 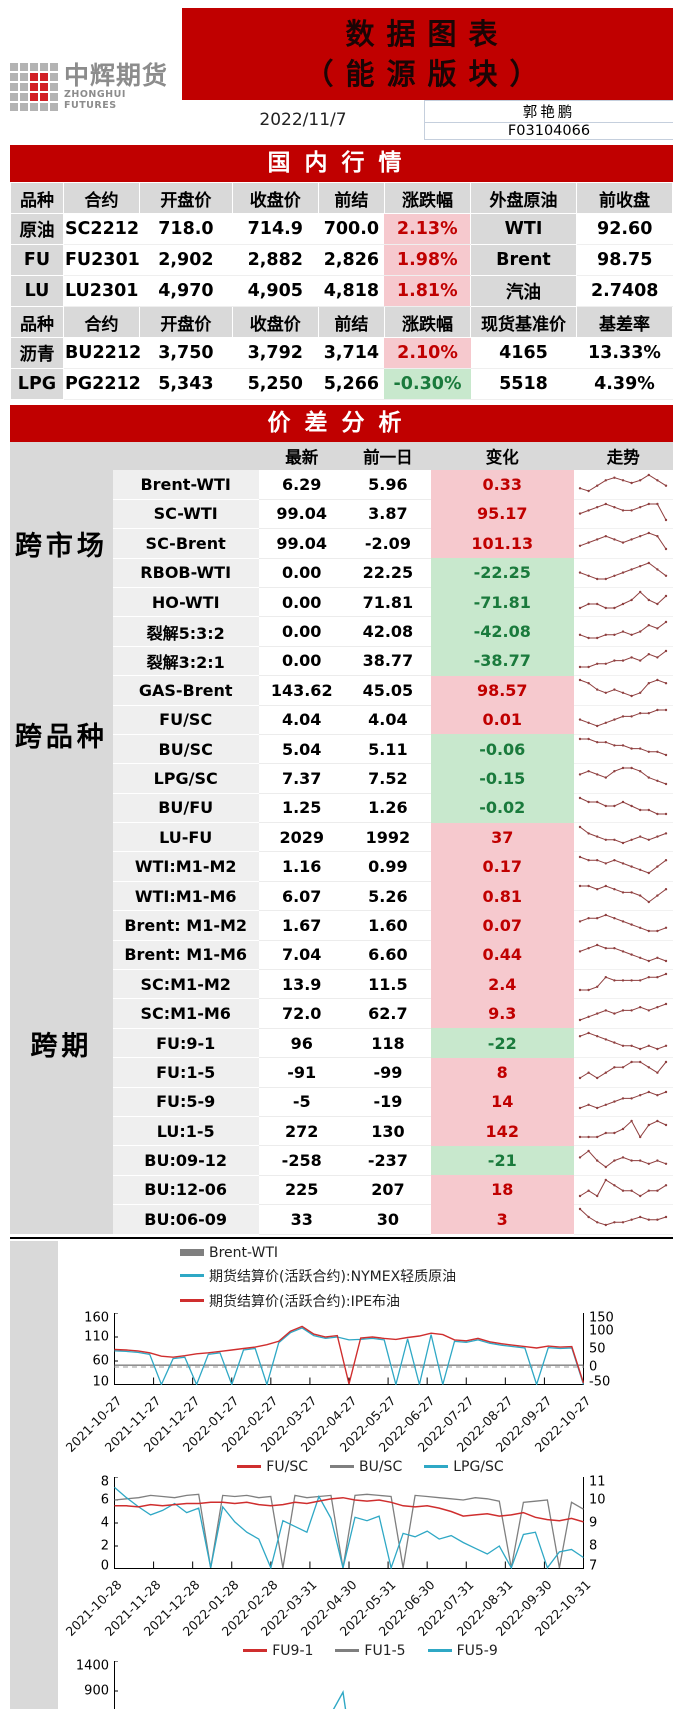 I want to click on value-cell: 4165, so click(x=523, y=353).